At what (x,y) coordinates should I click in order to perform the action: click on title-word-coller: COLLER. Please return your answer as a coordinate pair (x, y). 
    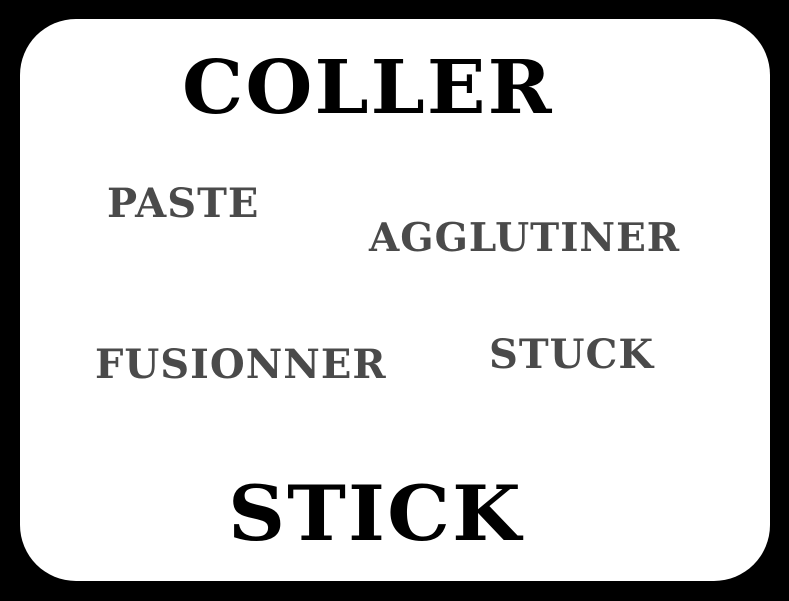
    Looking at the image, I should click on (368, 88).